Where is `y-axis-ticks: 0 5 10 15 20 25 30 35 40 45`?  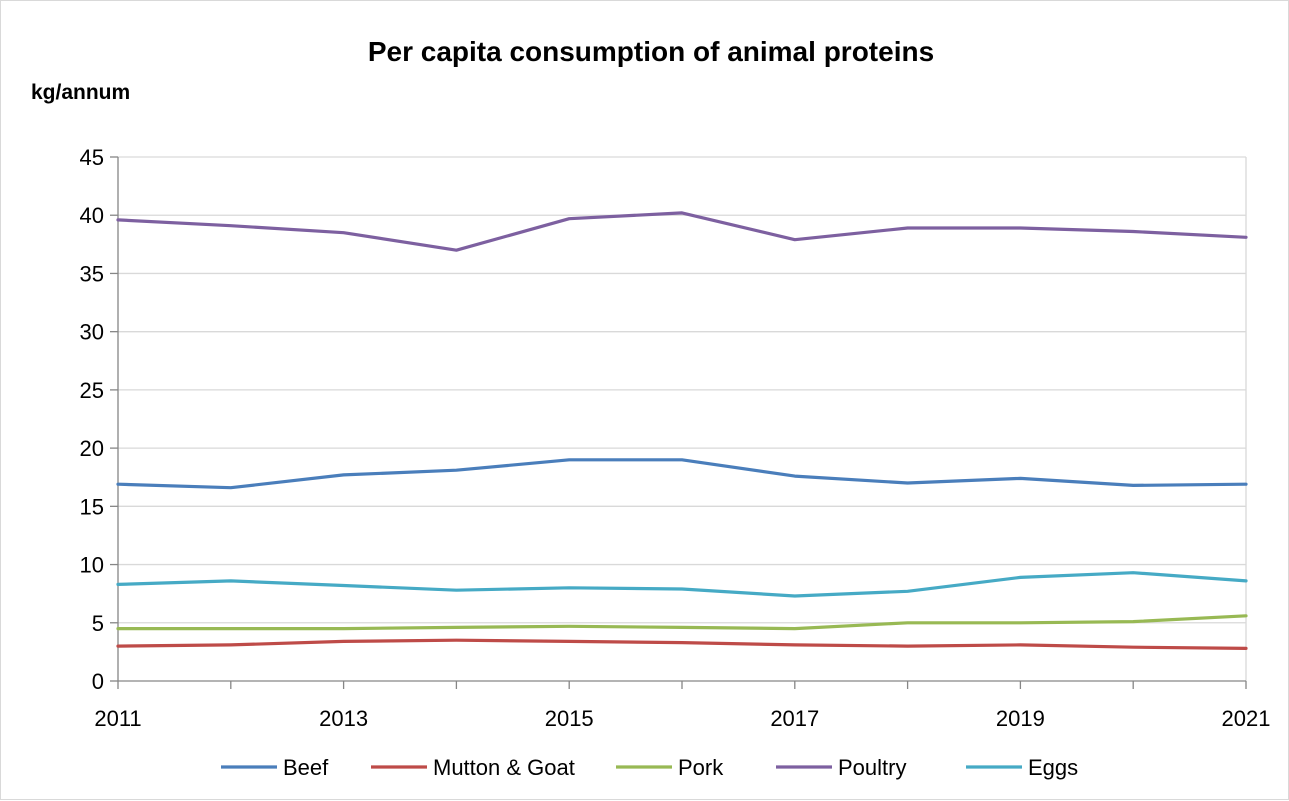 y-axis-ticks: 0 5 10 15 20 25 30 35 40 45 is located at coordinates (99, 419).